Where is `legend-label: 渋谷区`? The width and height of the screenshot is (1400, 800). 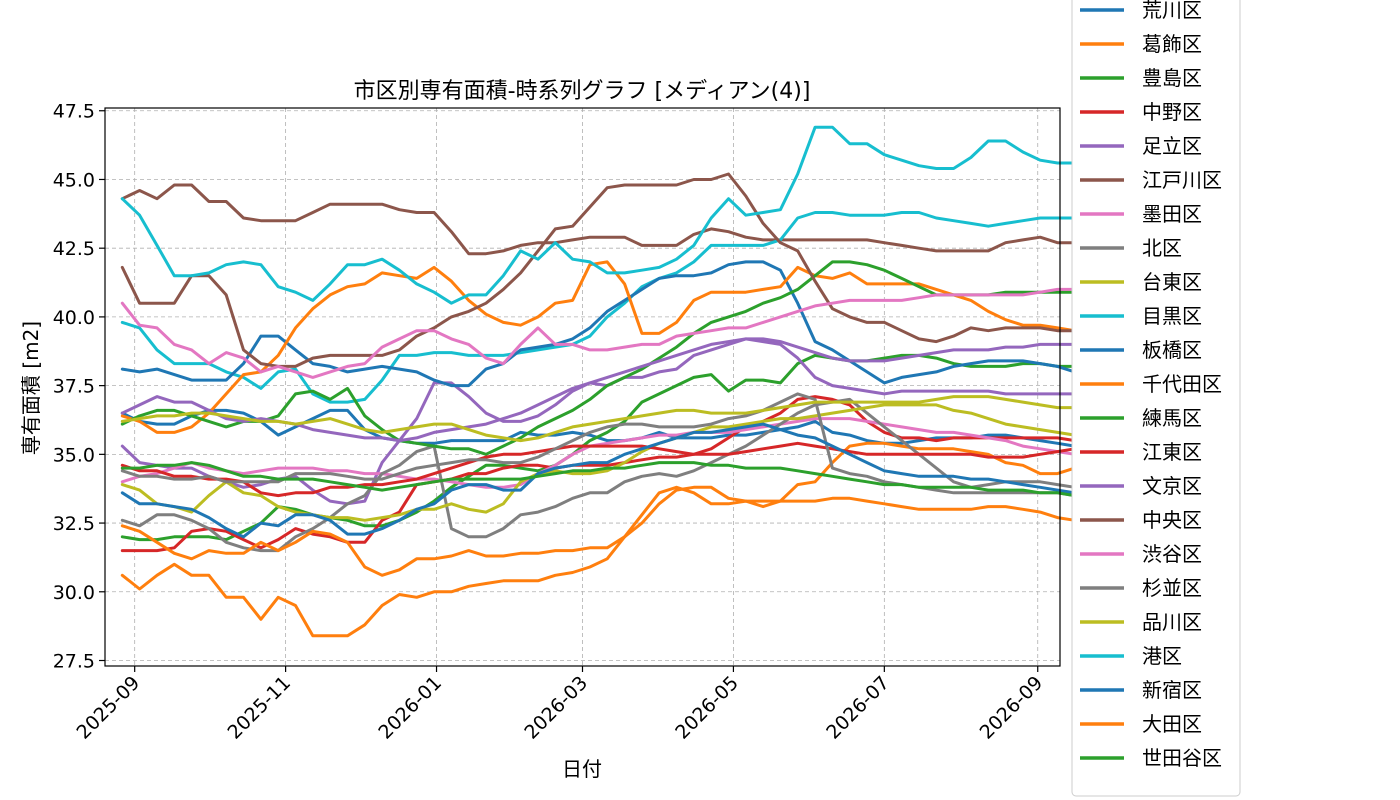
legend-label: 渋谷区 is located at coordinates (1172, 554).